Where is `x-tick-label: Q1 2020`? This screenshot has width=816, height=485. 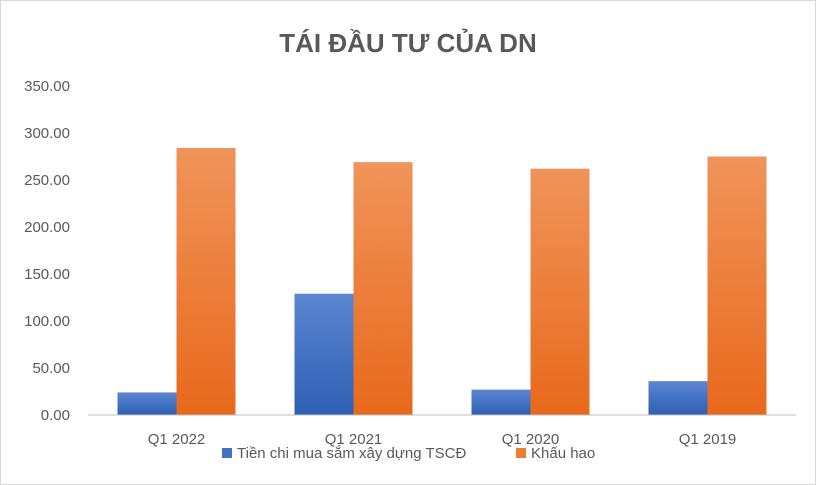
x-tick-label: Q1 2020 is located at coordinates (531, 439).